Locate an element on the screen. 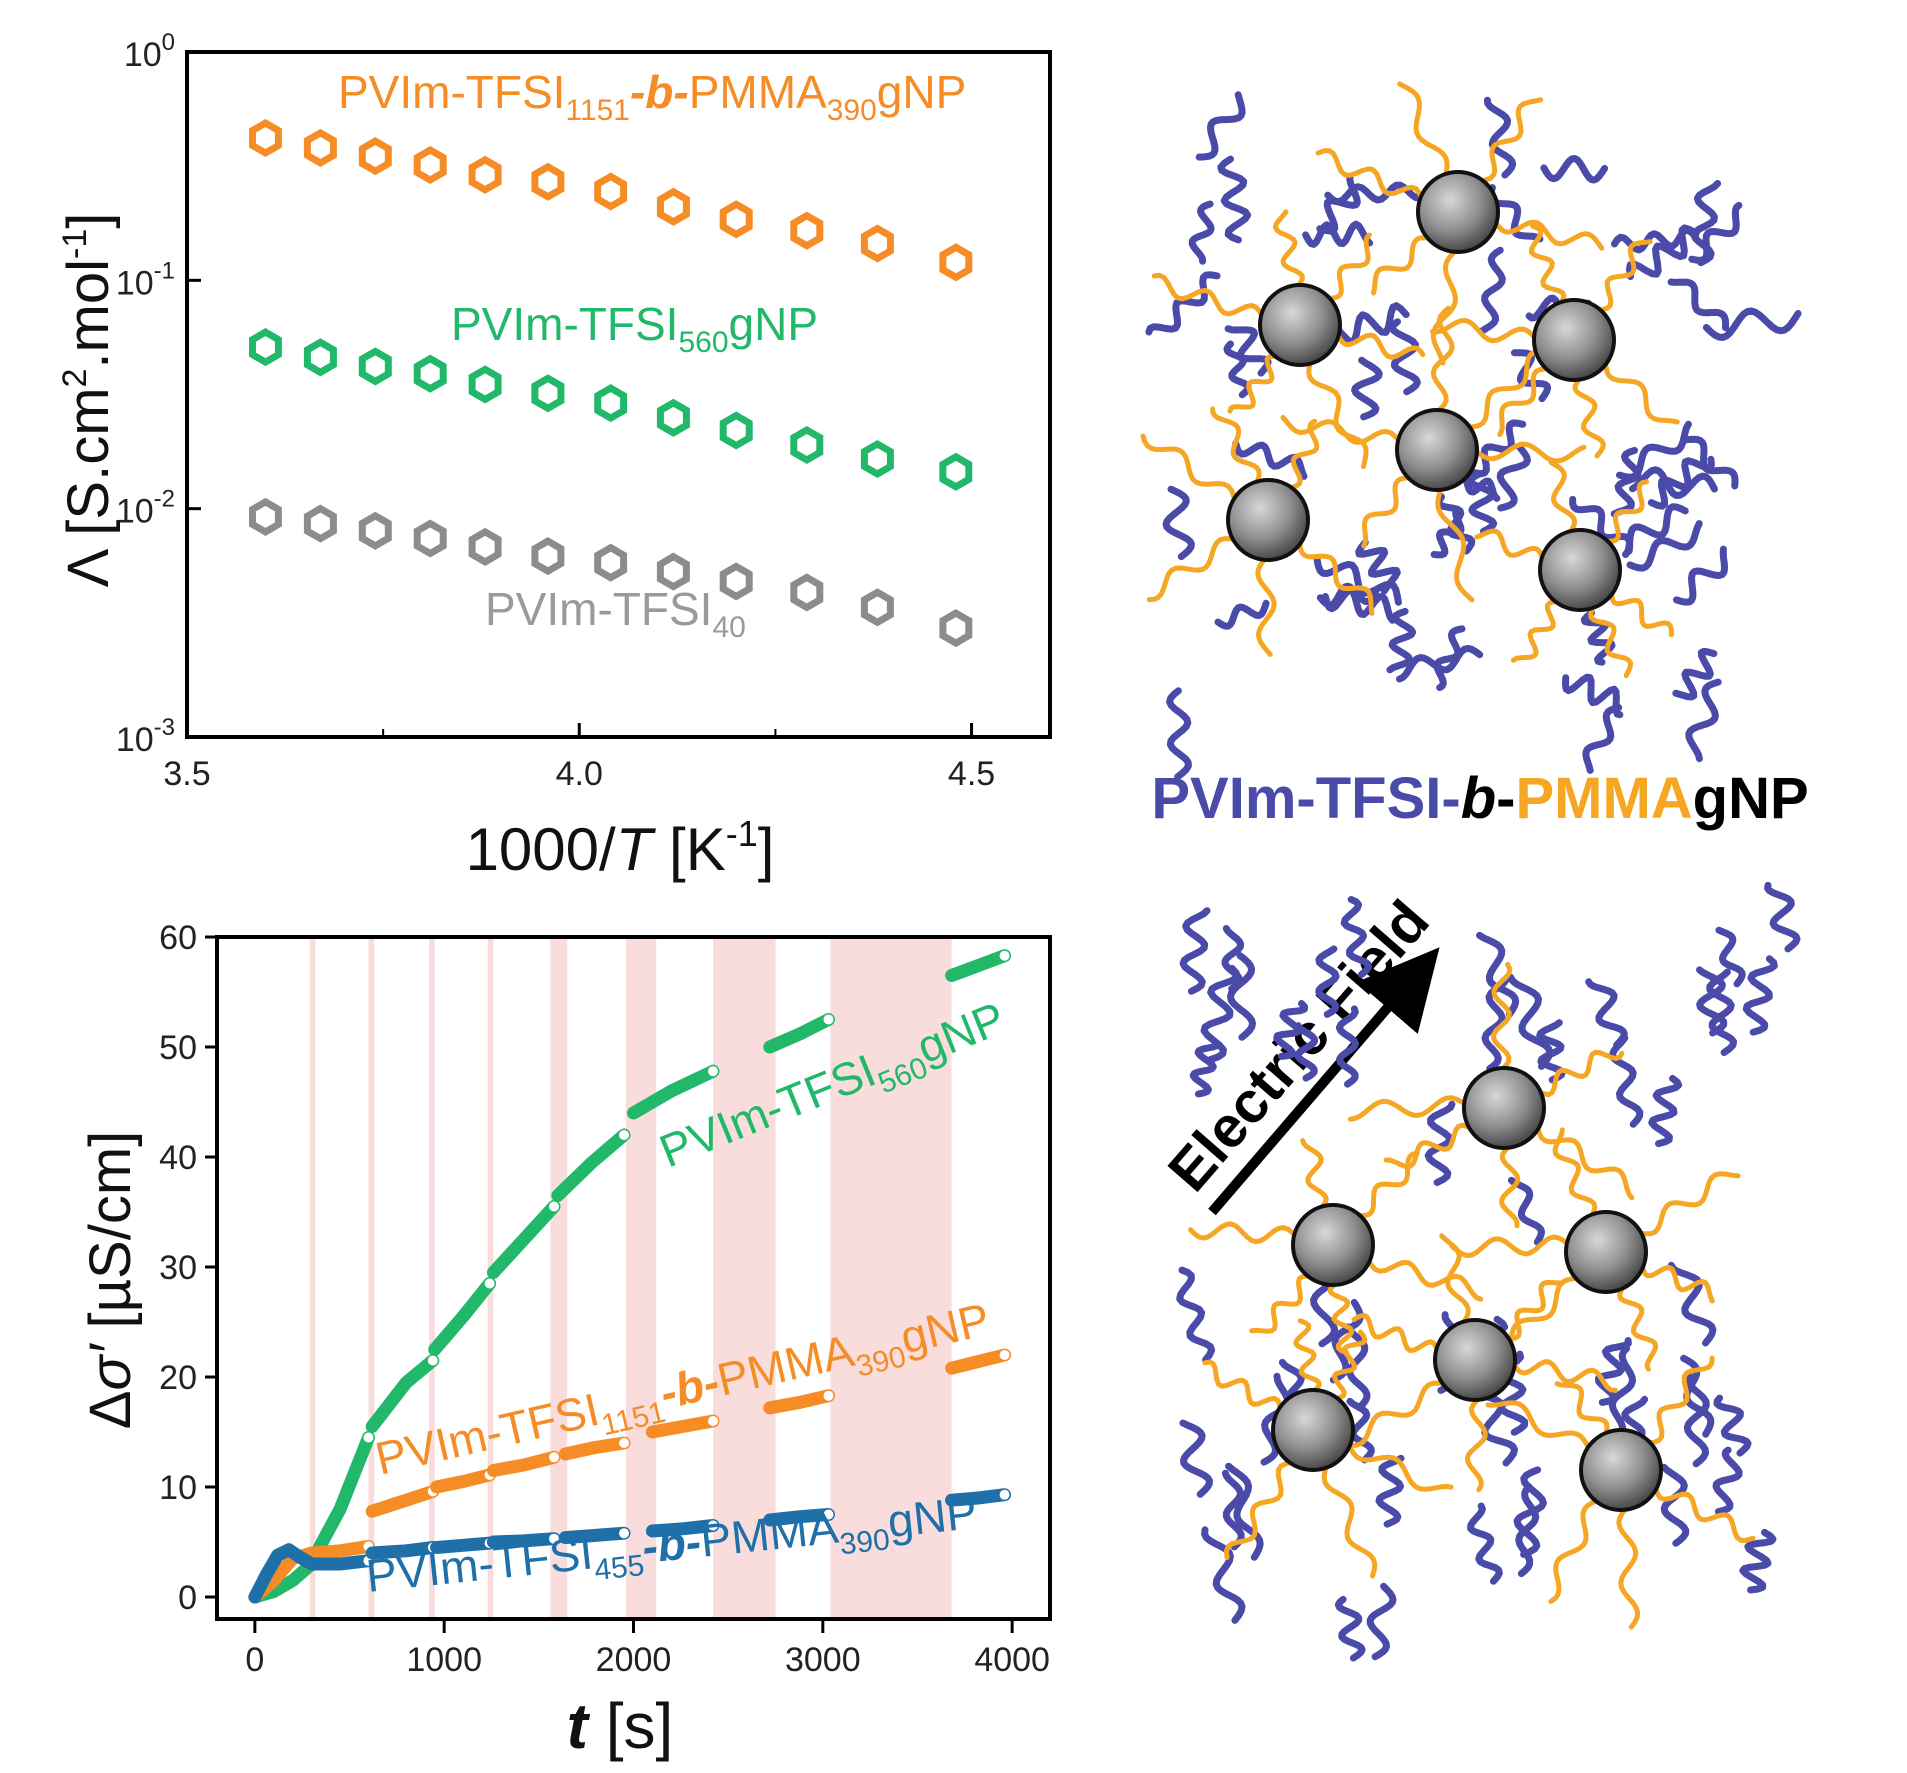 The height and width of the screenshot is (1773, 1907). pvim-chains-aligned is located at coordinates (1488, 1271).